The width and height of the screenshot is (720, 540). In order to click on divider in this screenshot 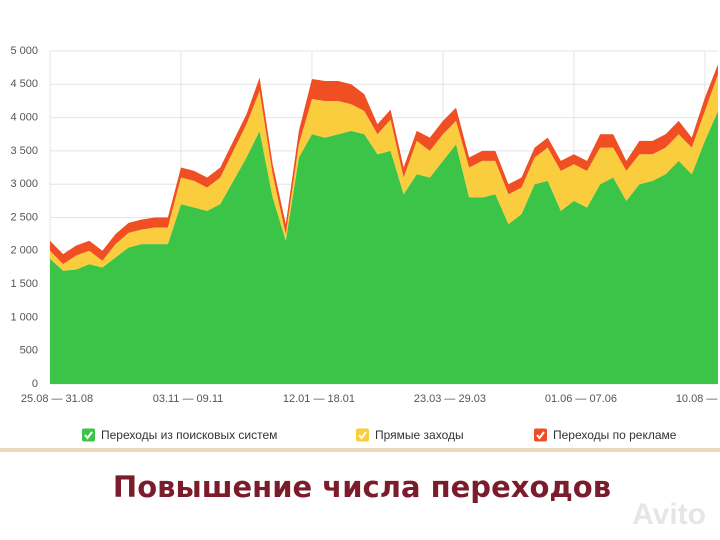, I will do `click(360, 450)`.